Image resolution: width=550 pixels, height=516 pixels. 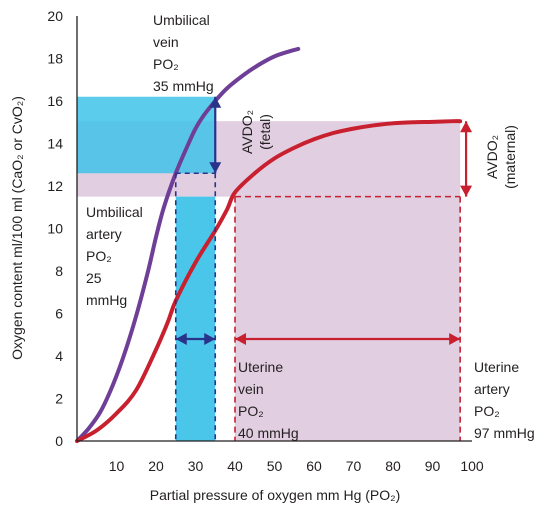 I want to click on uterine-artery-label-line: PO₂, so click(x=487, y=411).